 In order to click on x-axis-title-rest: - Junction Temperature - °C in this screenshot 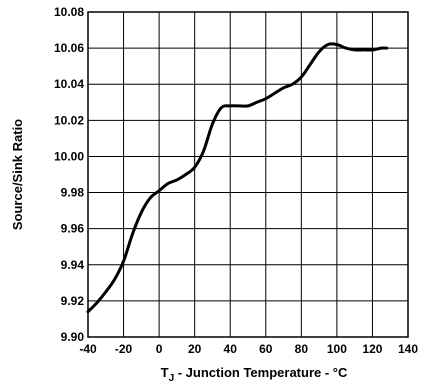, I will do `click(261, 372)`.